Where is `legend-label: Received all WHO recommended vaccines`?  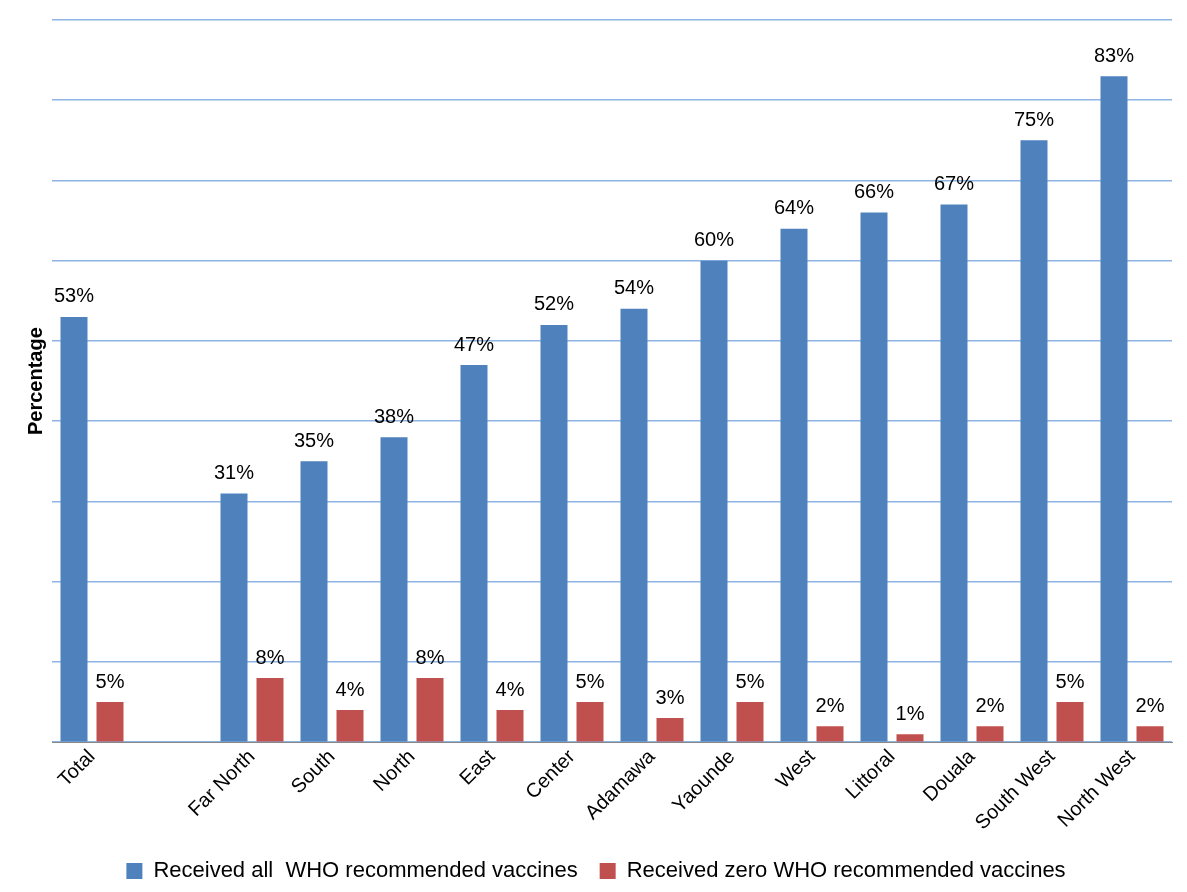 legend-label: Received all WHO recommended vaccines is located at coordinates (365, 870).